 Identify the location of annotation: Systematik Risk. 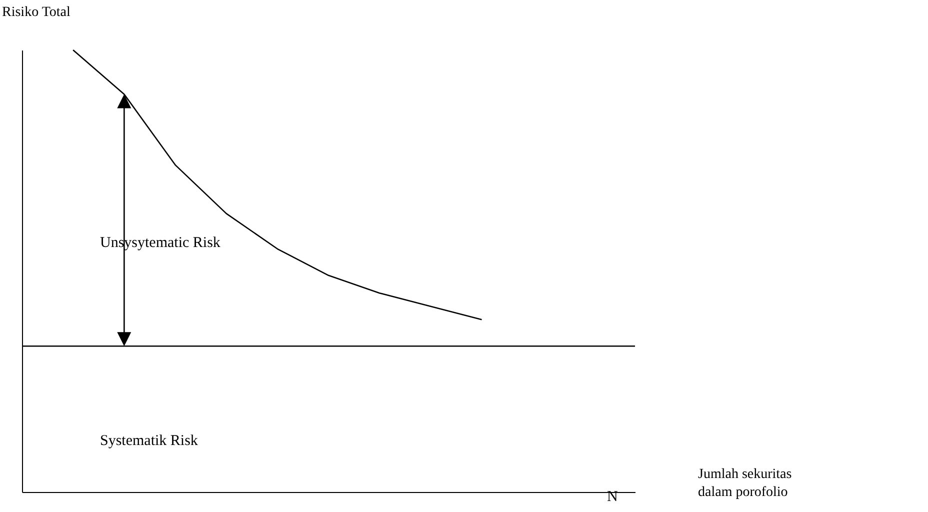
(149, 441).